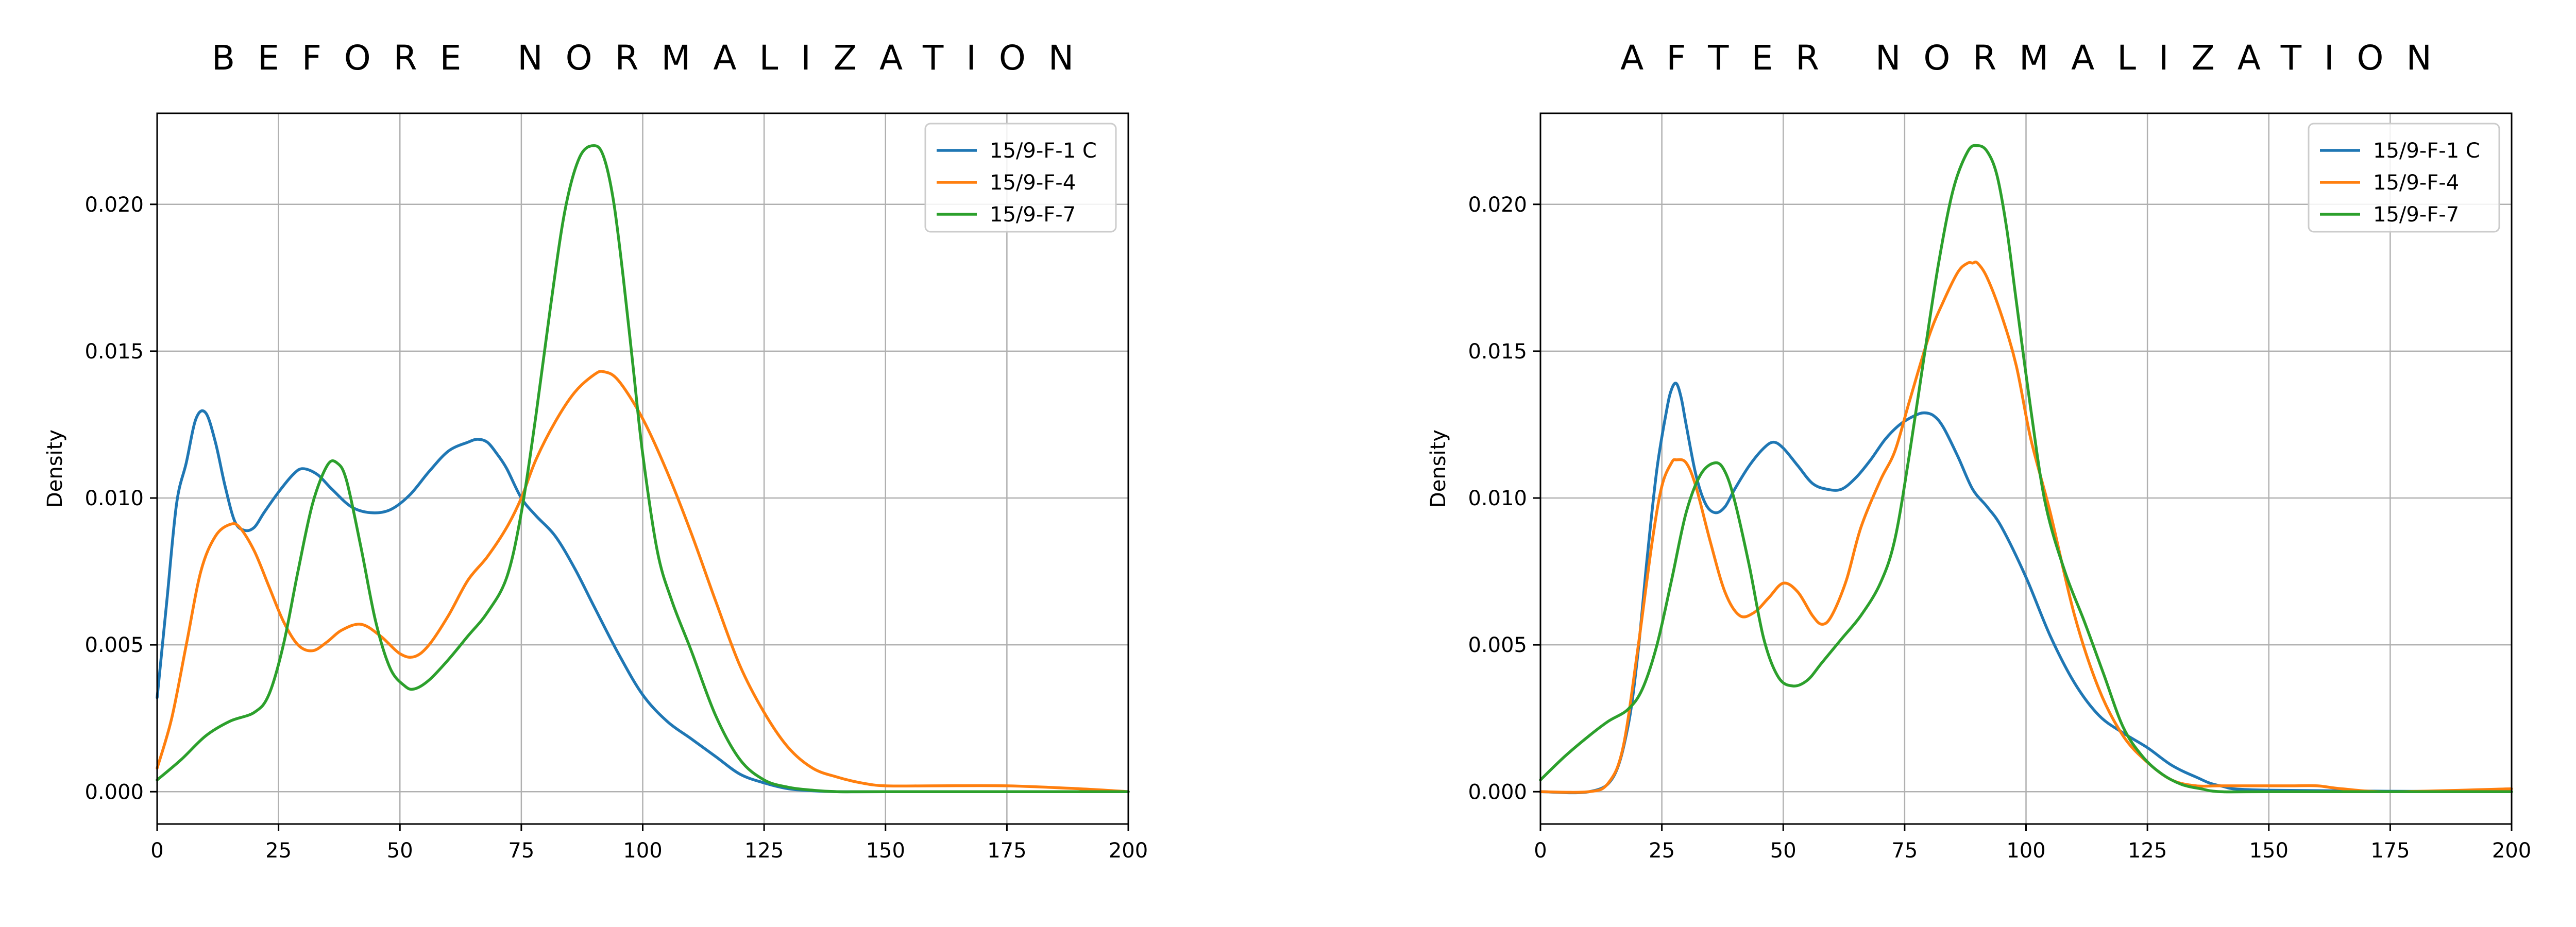 This screenshot has height=927, width=2576. I want to click on chart-title: AFTER NORMALIZATION, so click(2037, 58).